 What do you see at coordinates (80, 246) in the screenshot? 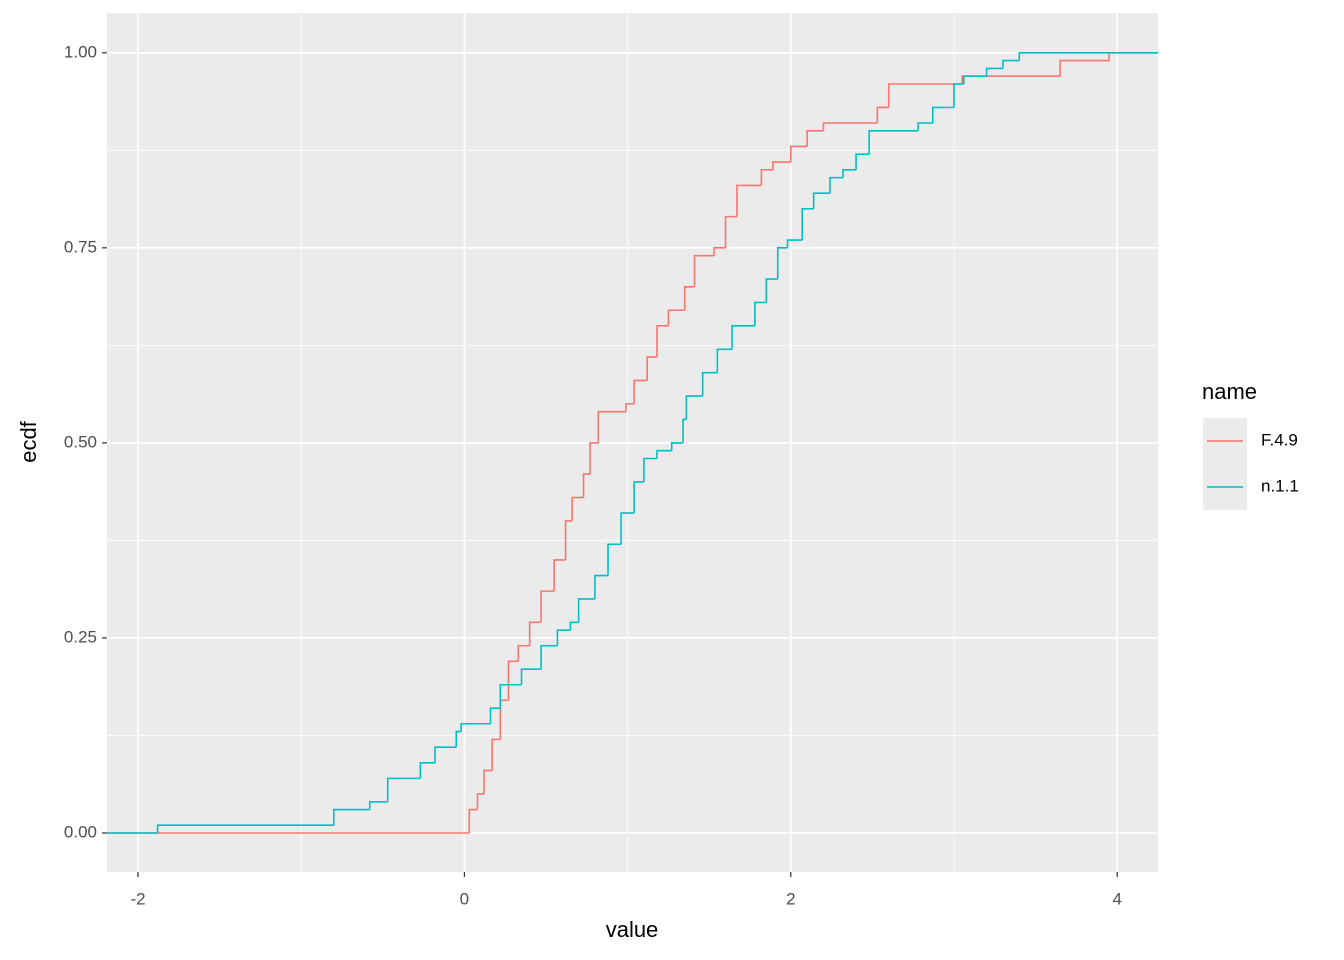
I see `y-tick-label: 0.75` at bounding box center [80, 246].